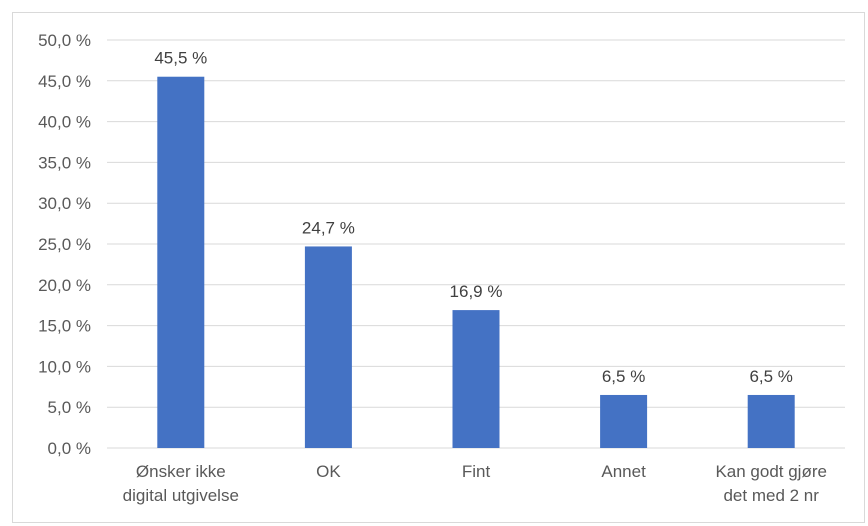 This screenshot has width=868, height=526. Describe the element at coordinates (64, 326) in the screenshot. I see `y-tick-label: 15,0 %` at that location.